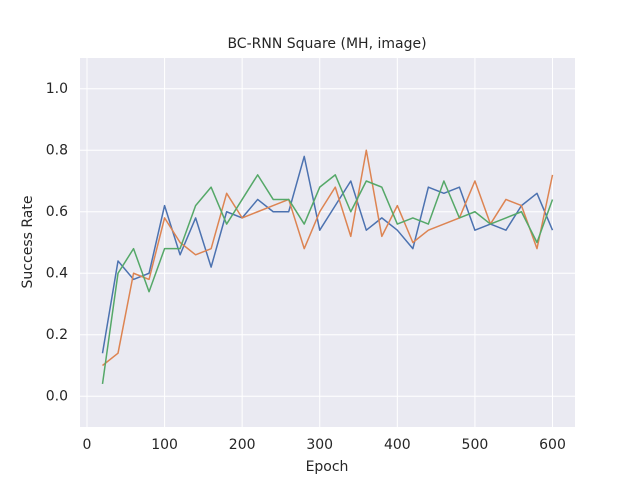 This screenshot has width=640, height=480. I want to click on y-tick-label: 0.4, so click(57, 273).